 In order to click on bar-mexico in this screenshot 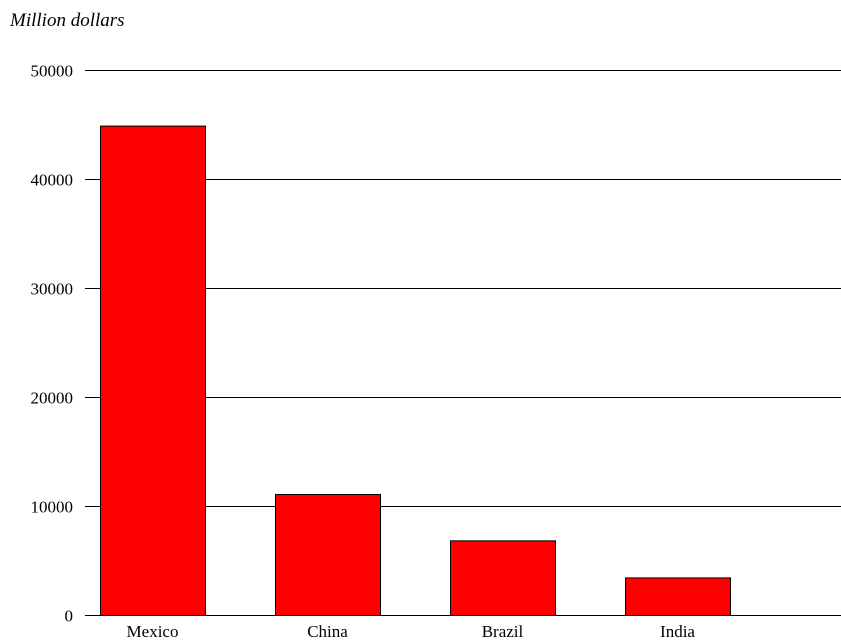, I will do `click(153, 370)`.